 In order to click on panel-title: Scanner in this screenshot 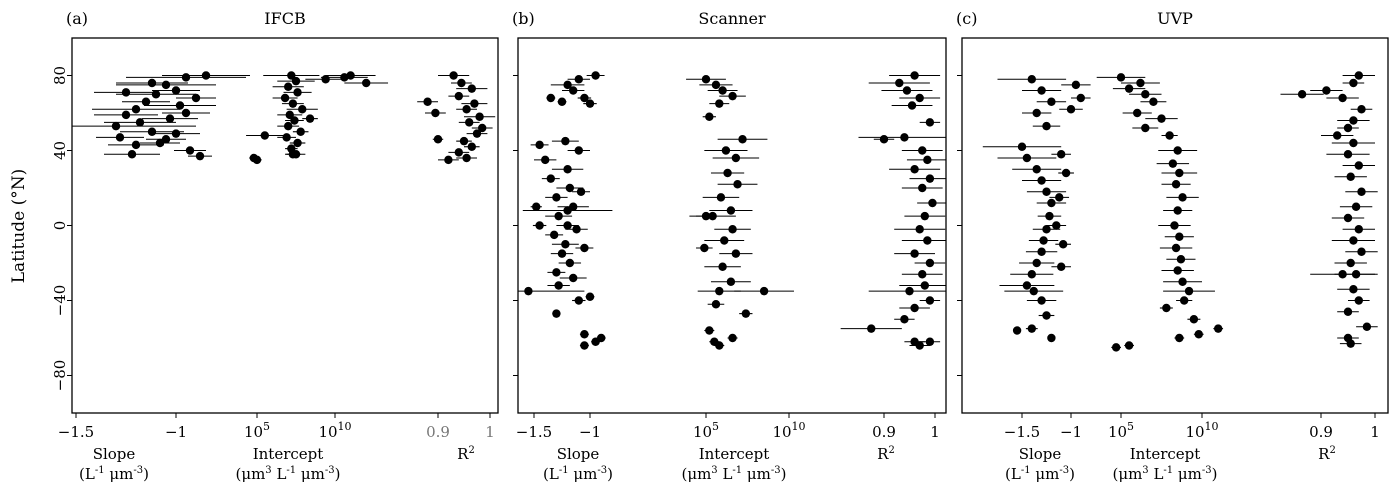, I will do `click(732, 18)`.